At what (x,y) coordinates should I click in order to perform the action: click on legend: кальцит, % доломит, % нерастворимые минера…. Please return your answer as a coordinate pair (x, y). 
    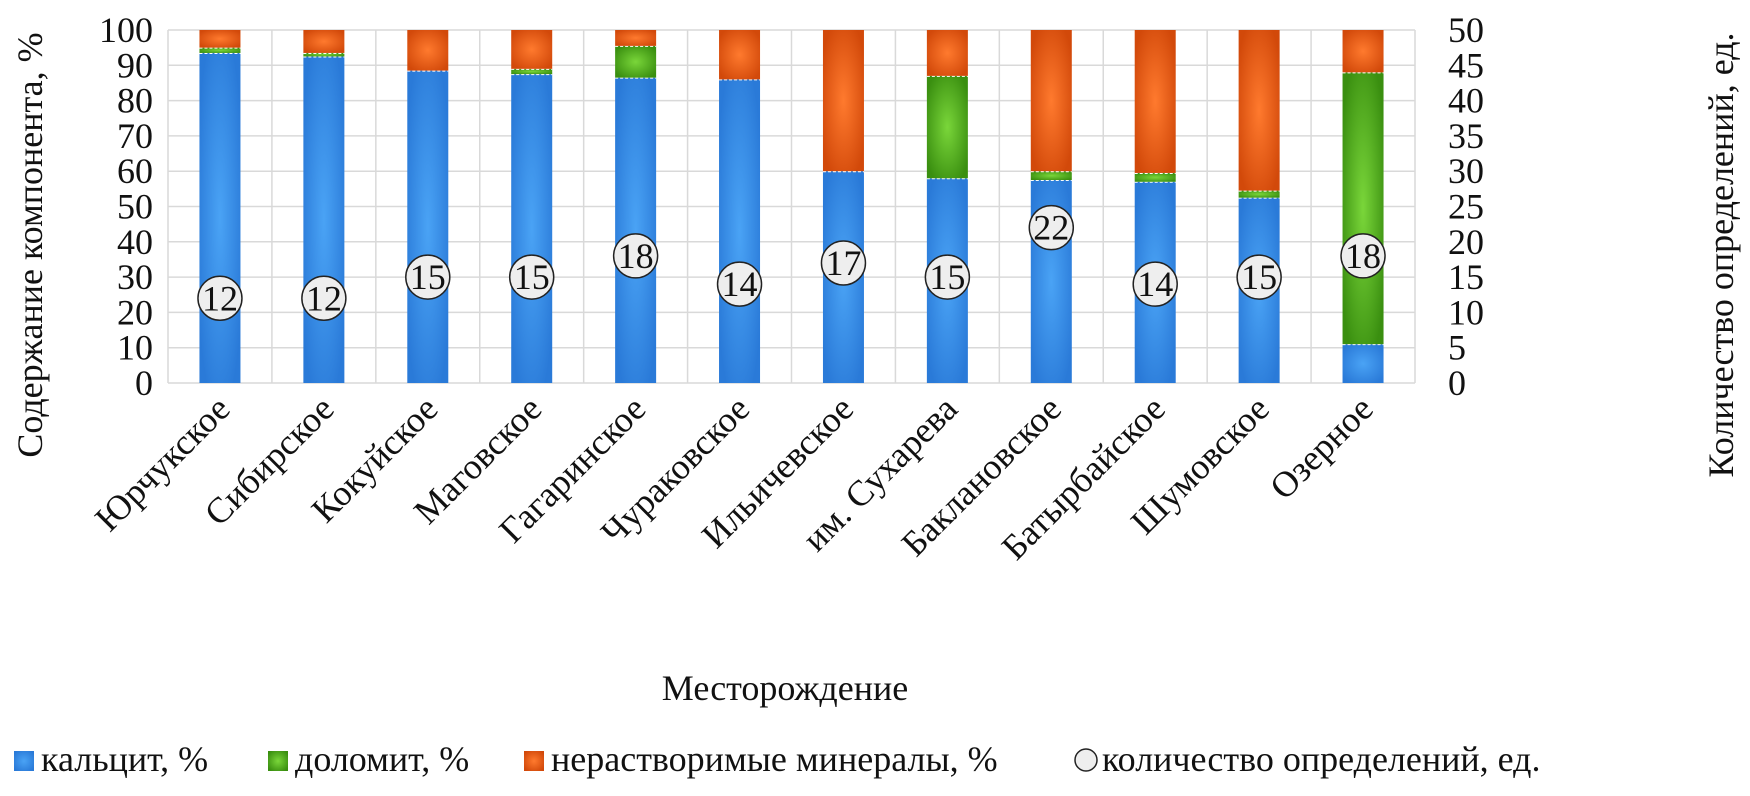
    Looking at the image, I should click on (777, 759).